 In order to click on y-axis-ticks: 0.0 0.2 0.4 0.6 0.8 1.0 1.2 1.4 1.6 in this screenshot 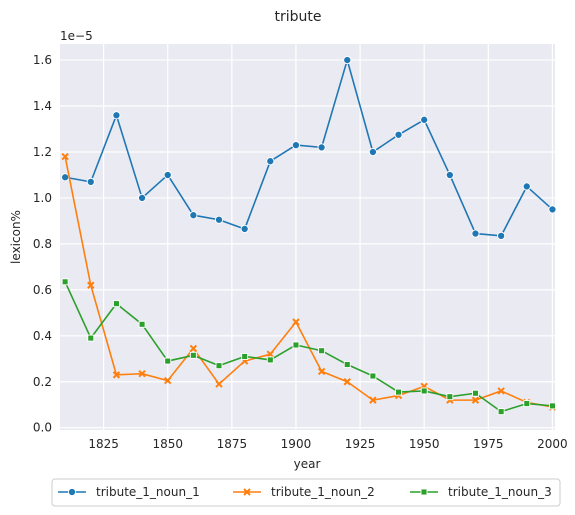, I will do `click(42, 244)`.